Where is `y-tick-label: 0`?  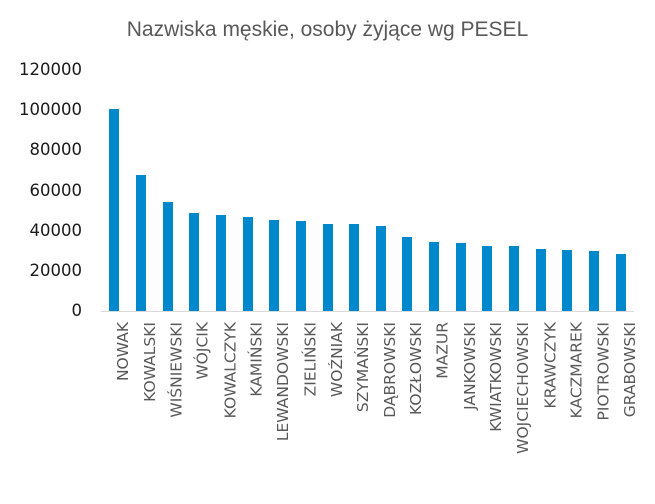 y-tick-label: 0 is located at coordinates (77, 310).